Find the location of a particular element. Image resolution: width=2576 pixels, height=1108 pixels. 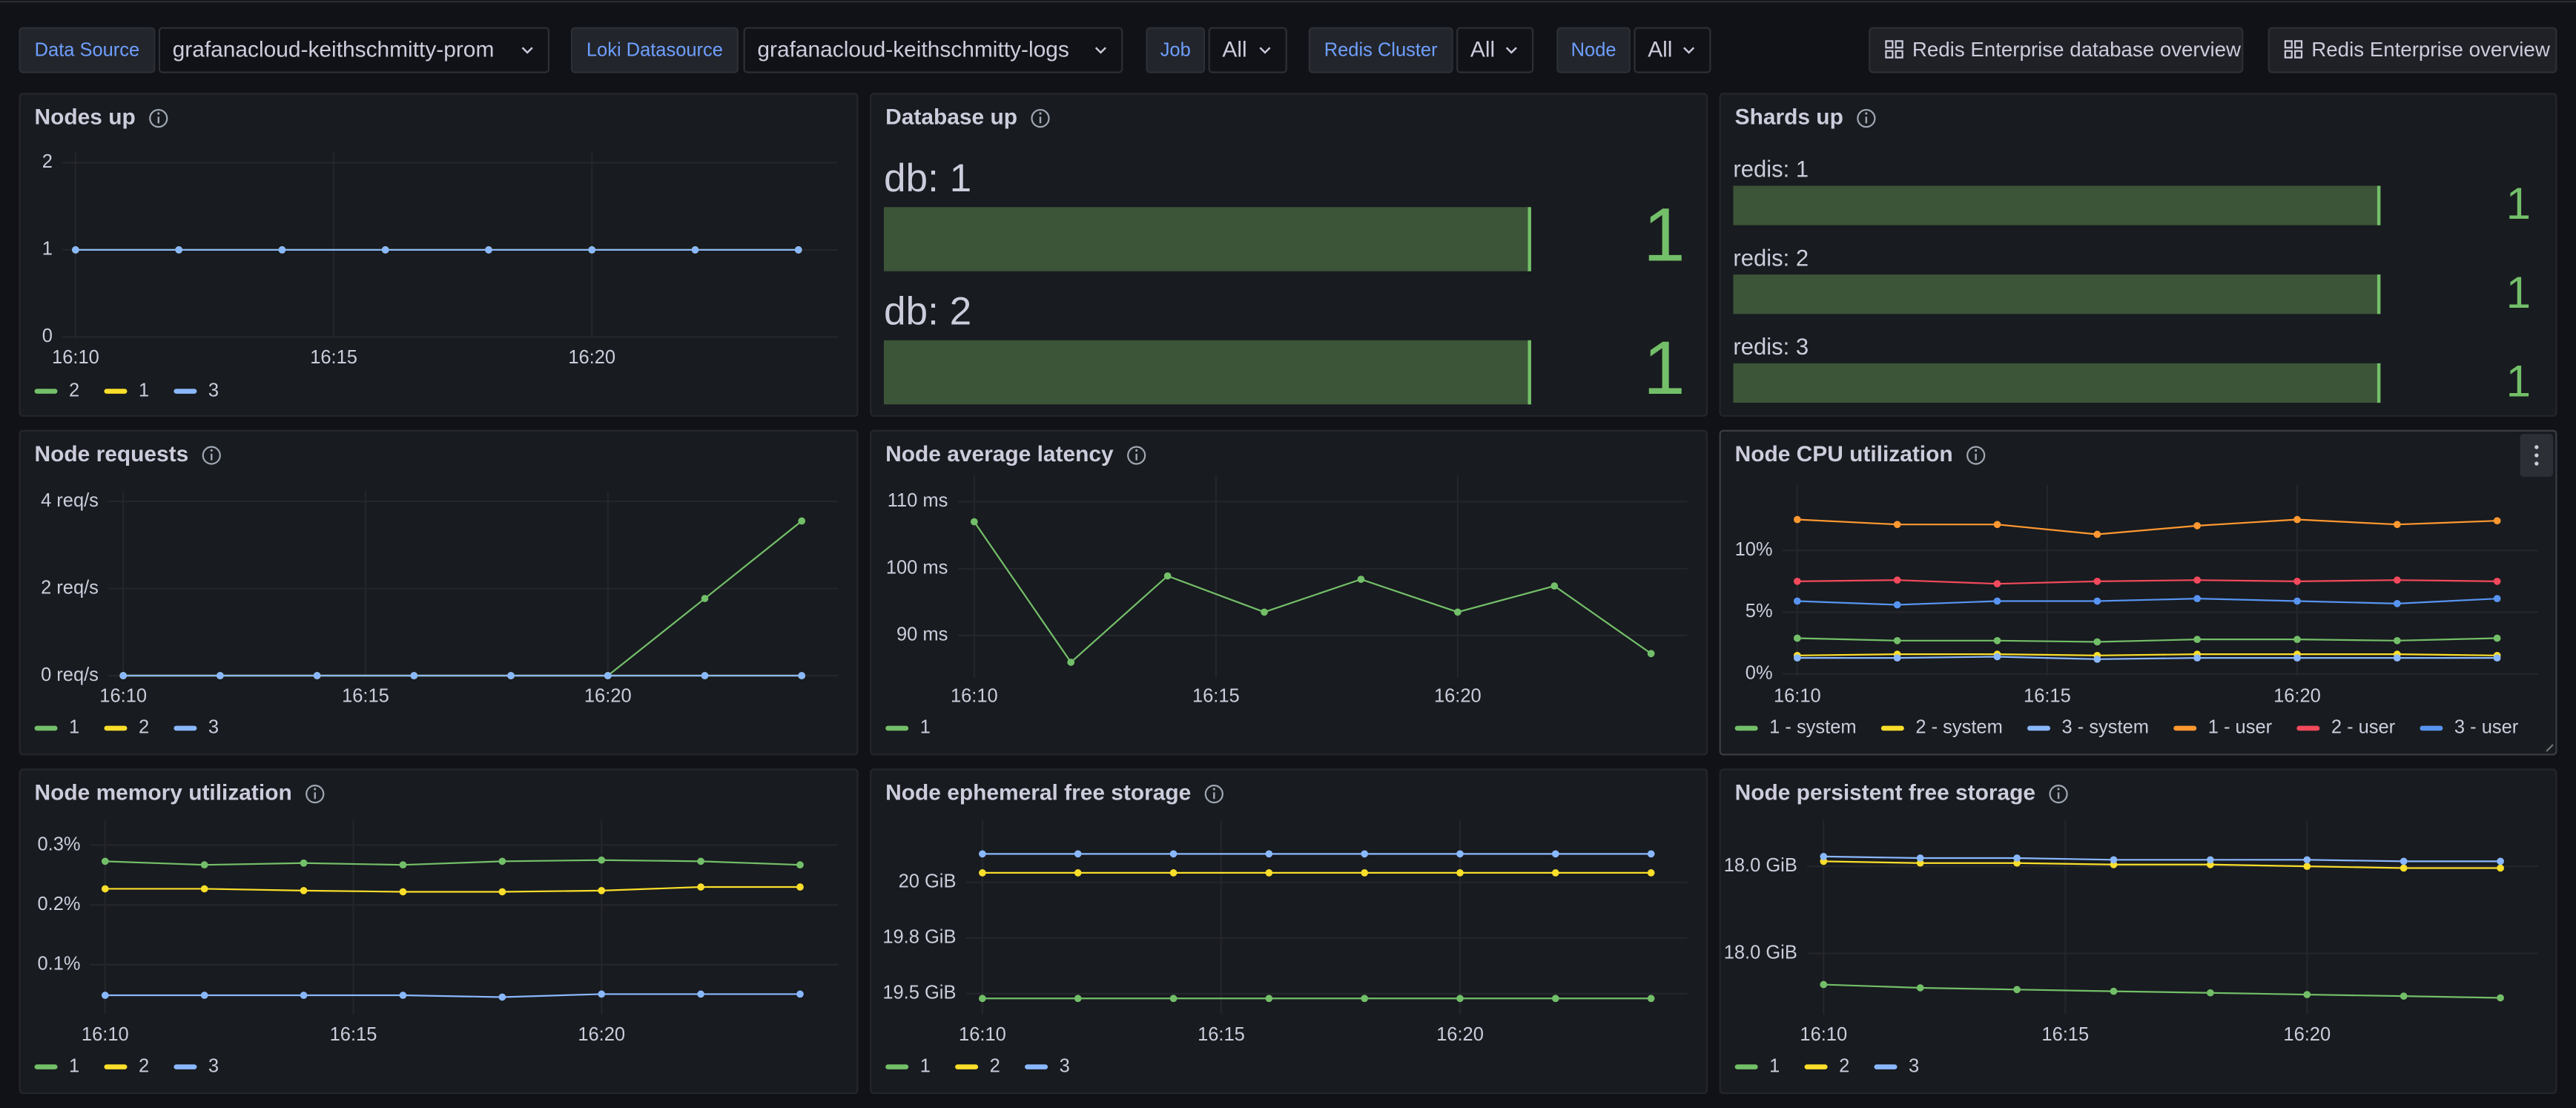

y-tick-label: 5% is located at coordinates (1759, 611).